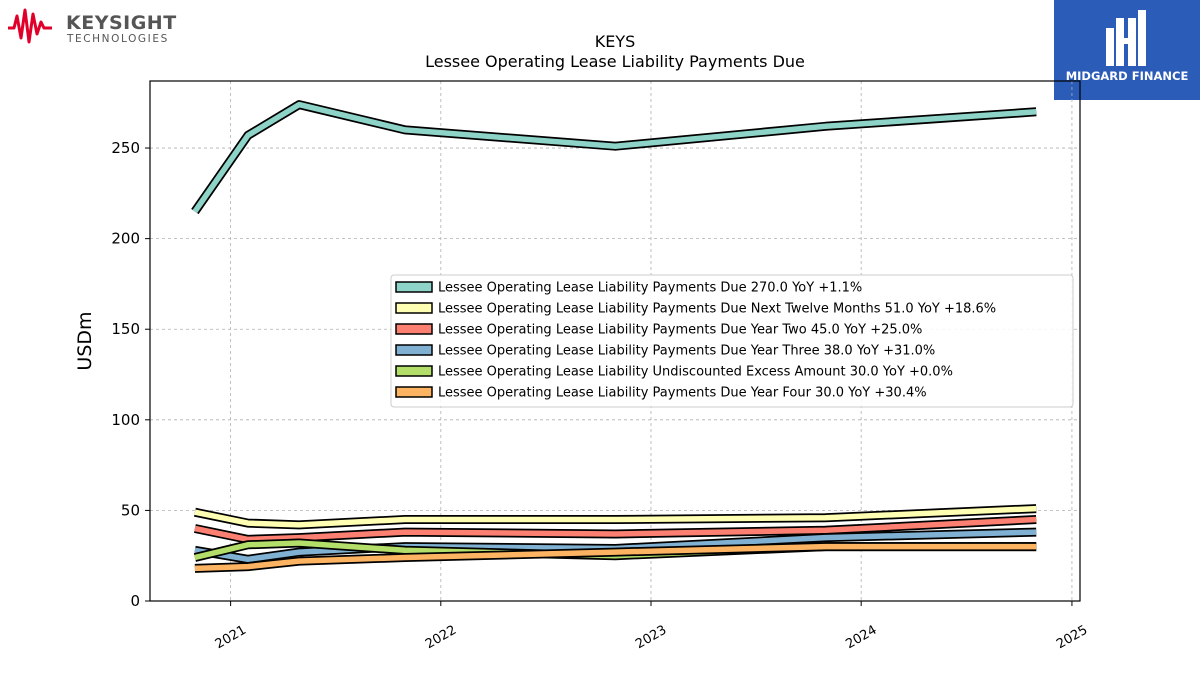 The width and height of the screenshot is (1200, 675). What do you see at coordinates (118, 39) in the screenshot?
I see `keysight-subtitle: TECHNOLOGIES` at bounding box center [118, 39].